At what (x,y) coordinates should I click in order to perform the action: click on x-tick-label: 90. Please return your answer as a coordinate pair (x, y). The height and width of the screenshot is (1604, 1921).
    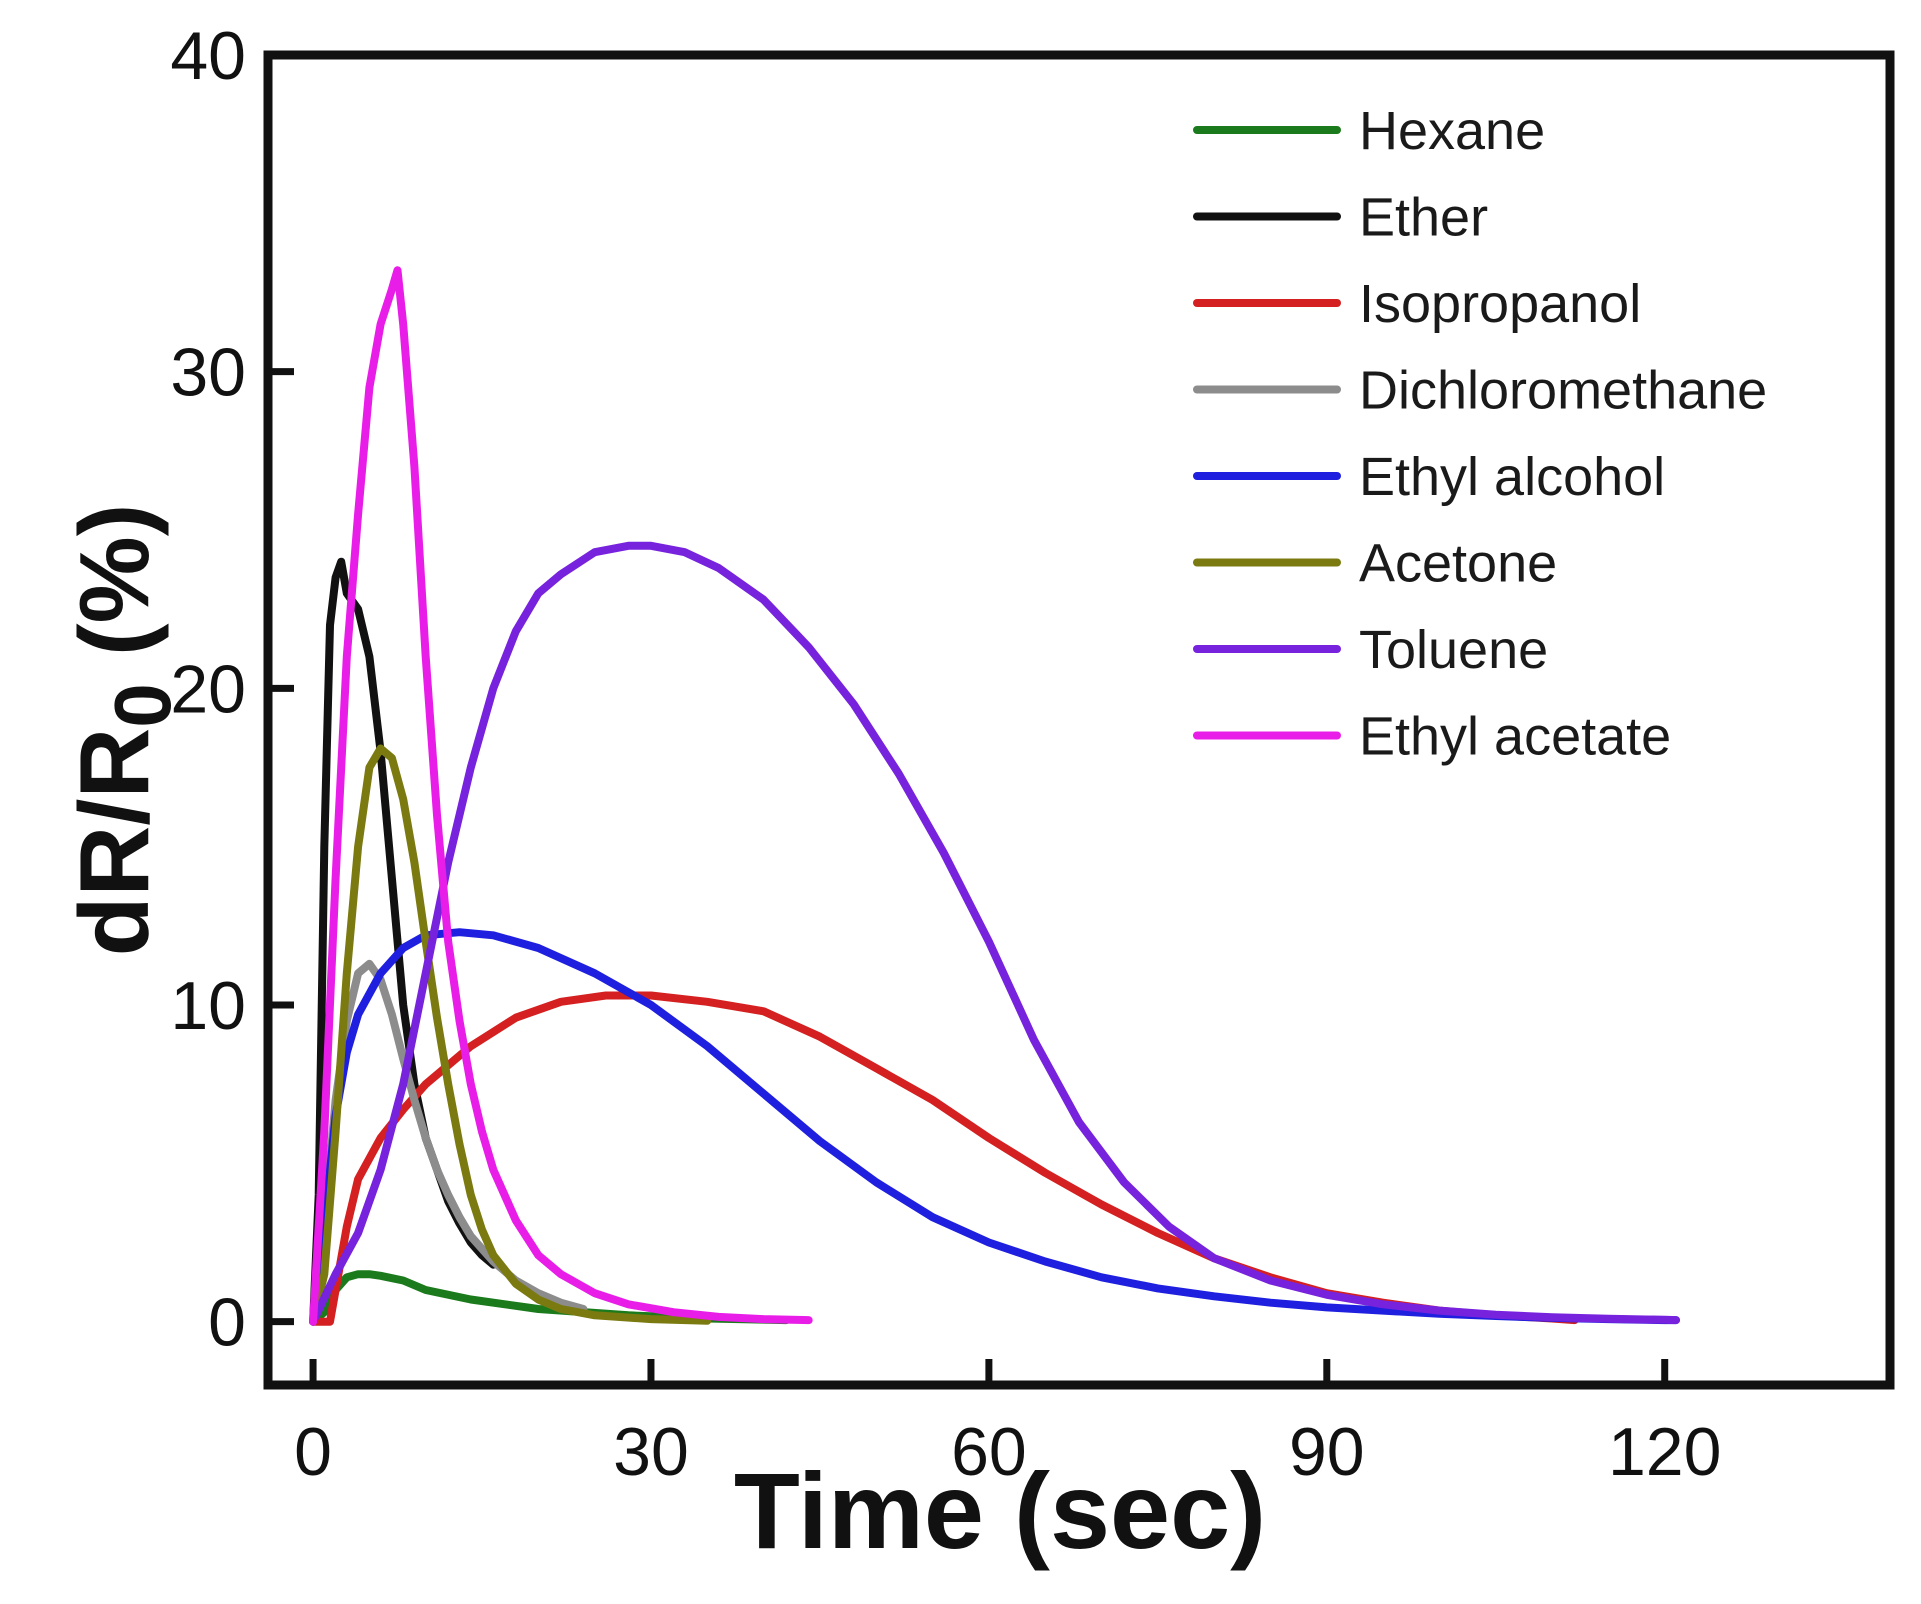
    Looking at the image, I should click on (1327, 1452).